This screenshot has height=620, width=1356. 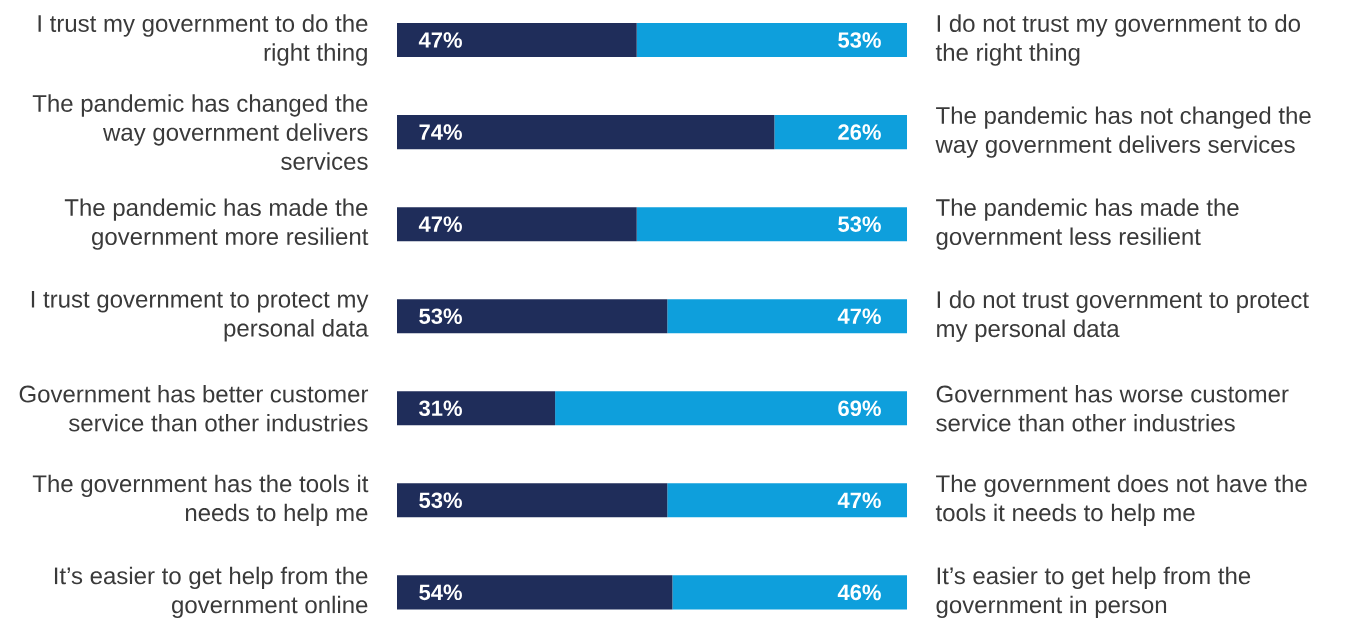 I want to click on y-tick-label: The government has the tools it needs to help me, so click(x=200, y=500).